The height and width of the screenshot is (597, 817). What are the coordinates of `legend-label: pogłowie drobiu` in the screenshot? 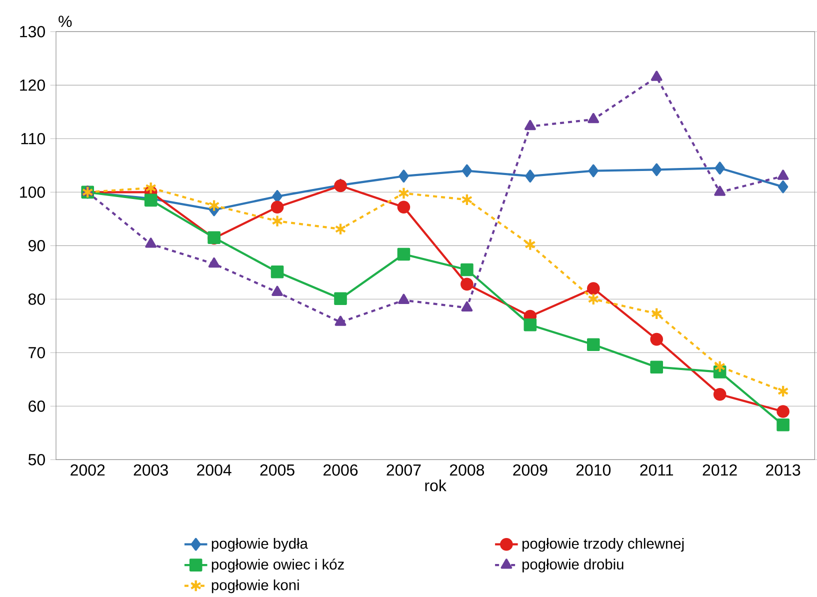 It's located at (573, 565).